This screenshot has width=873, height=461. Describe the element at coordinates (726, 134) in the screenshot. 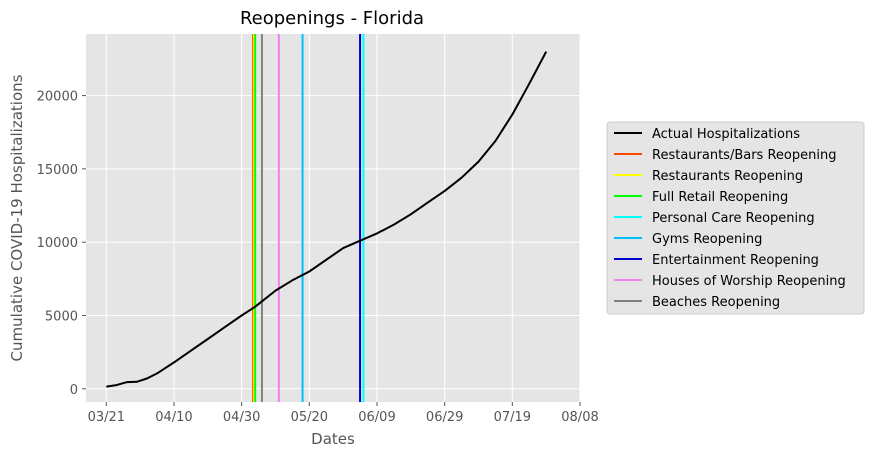

I see `legend-label: Actual Hospitalizations` at that location.